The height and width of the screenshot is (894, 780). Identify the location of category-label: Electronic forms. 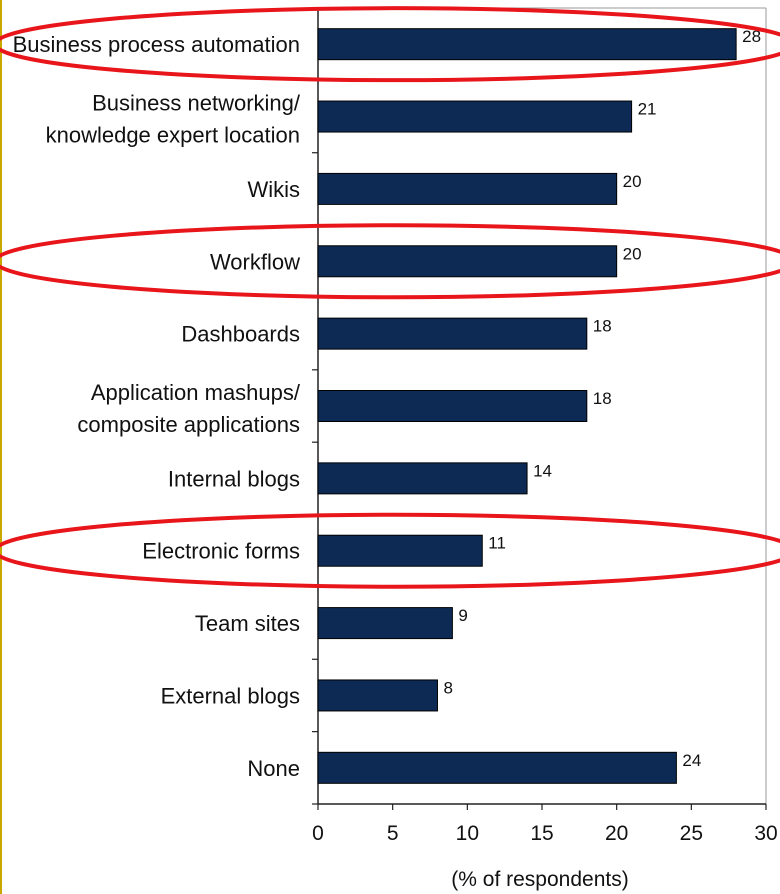
(221, 551).